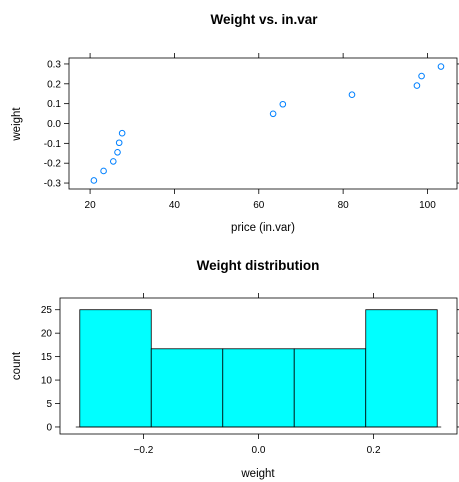  What do you see at coordinates (175, 205) in the screenshot?
I see `scatter-x-tick-label: 40` at bounding box center [175, 205].